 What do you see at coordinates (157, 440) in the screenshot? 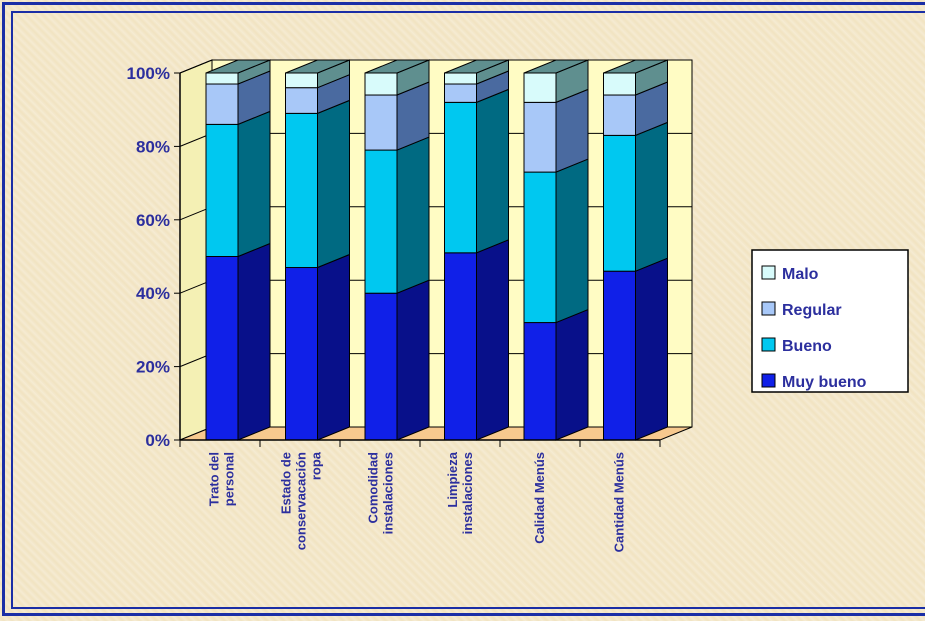
I see `y-tick-label: 0%` at bounding box center [157, 440].